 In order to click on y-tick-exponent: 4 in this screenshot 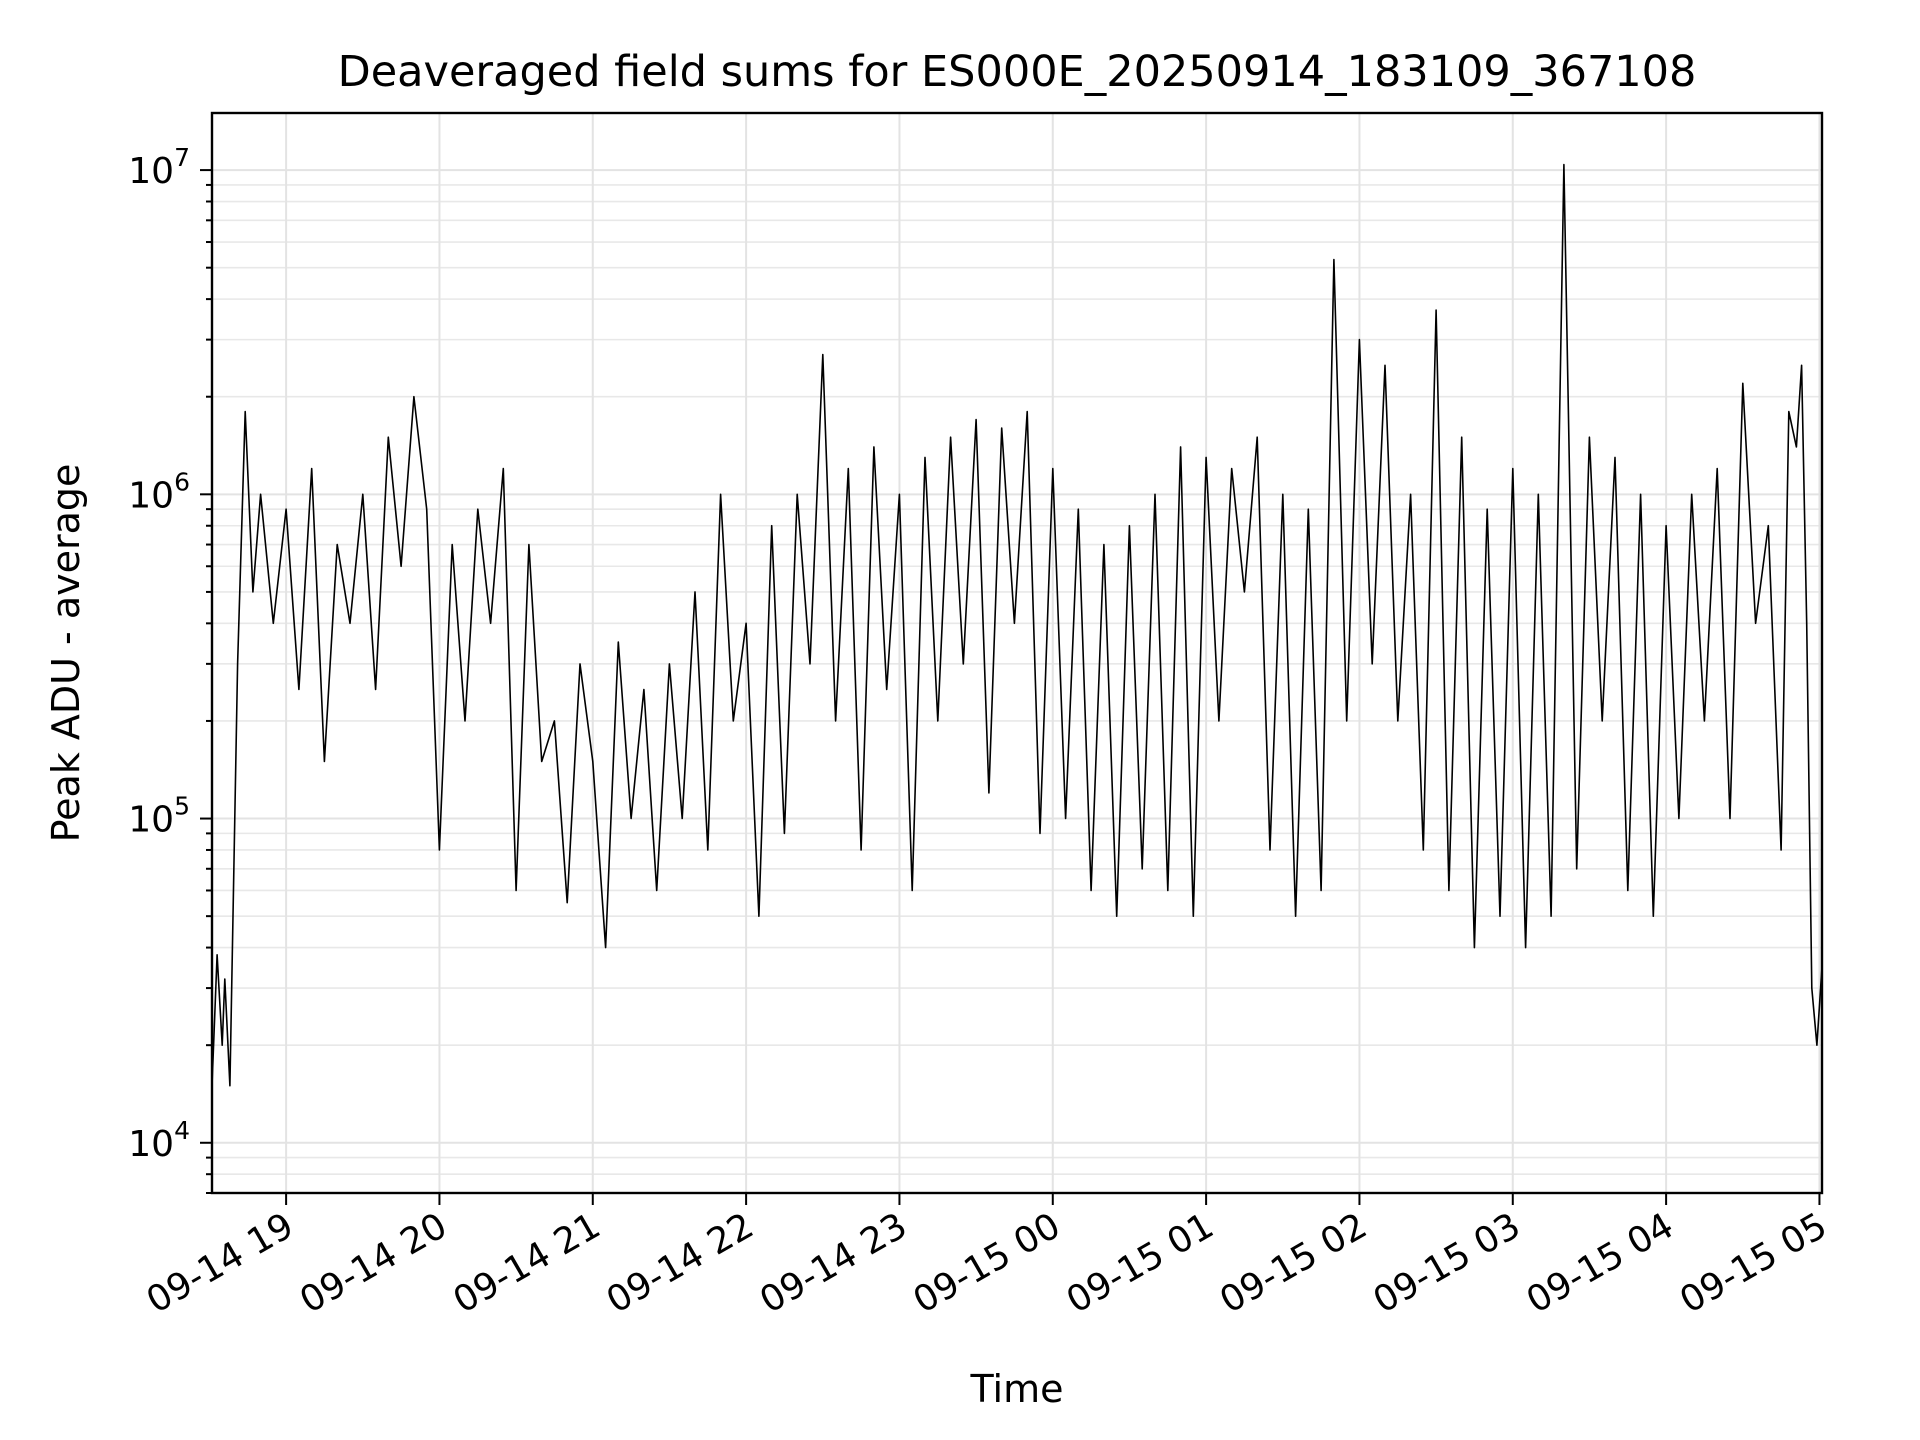, I will do `click(182, 1130)`.